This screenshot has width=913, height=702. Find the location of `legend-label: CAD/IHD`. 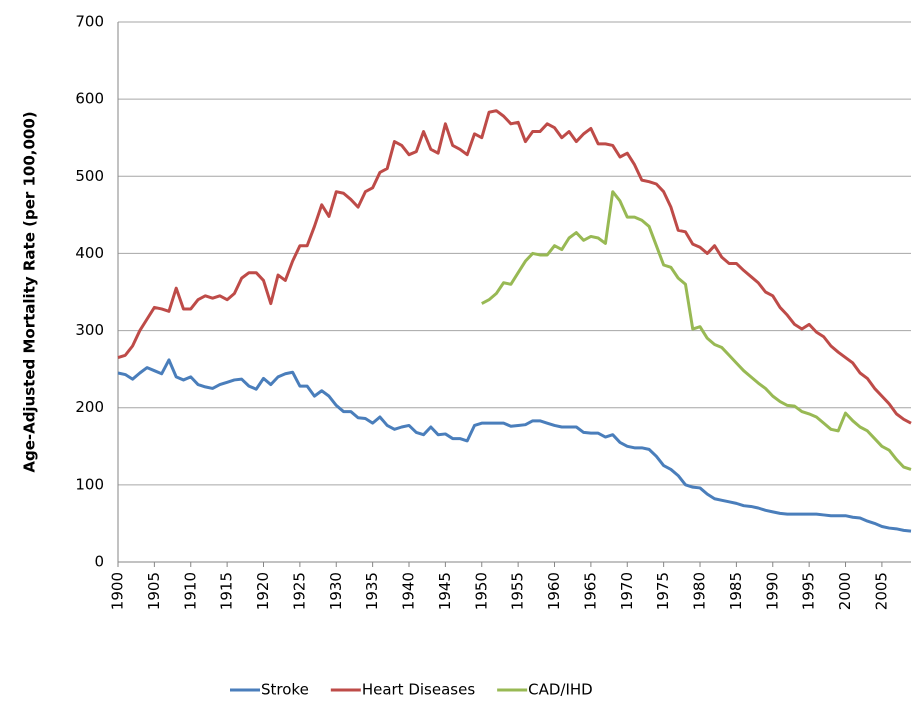

legend-label: CAD/IHD is located at coordinates (560, 690).